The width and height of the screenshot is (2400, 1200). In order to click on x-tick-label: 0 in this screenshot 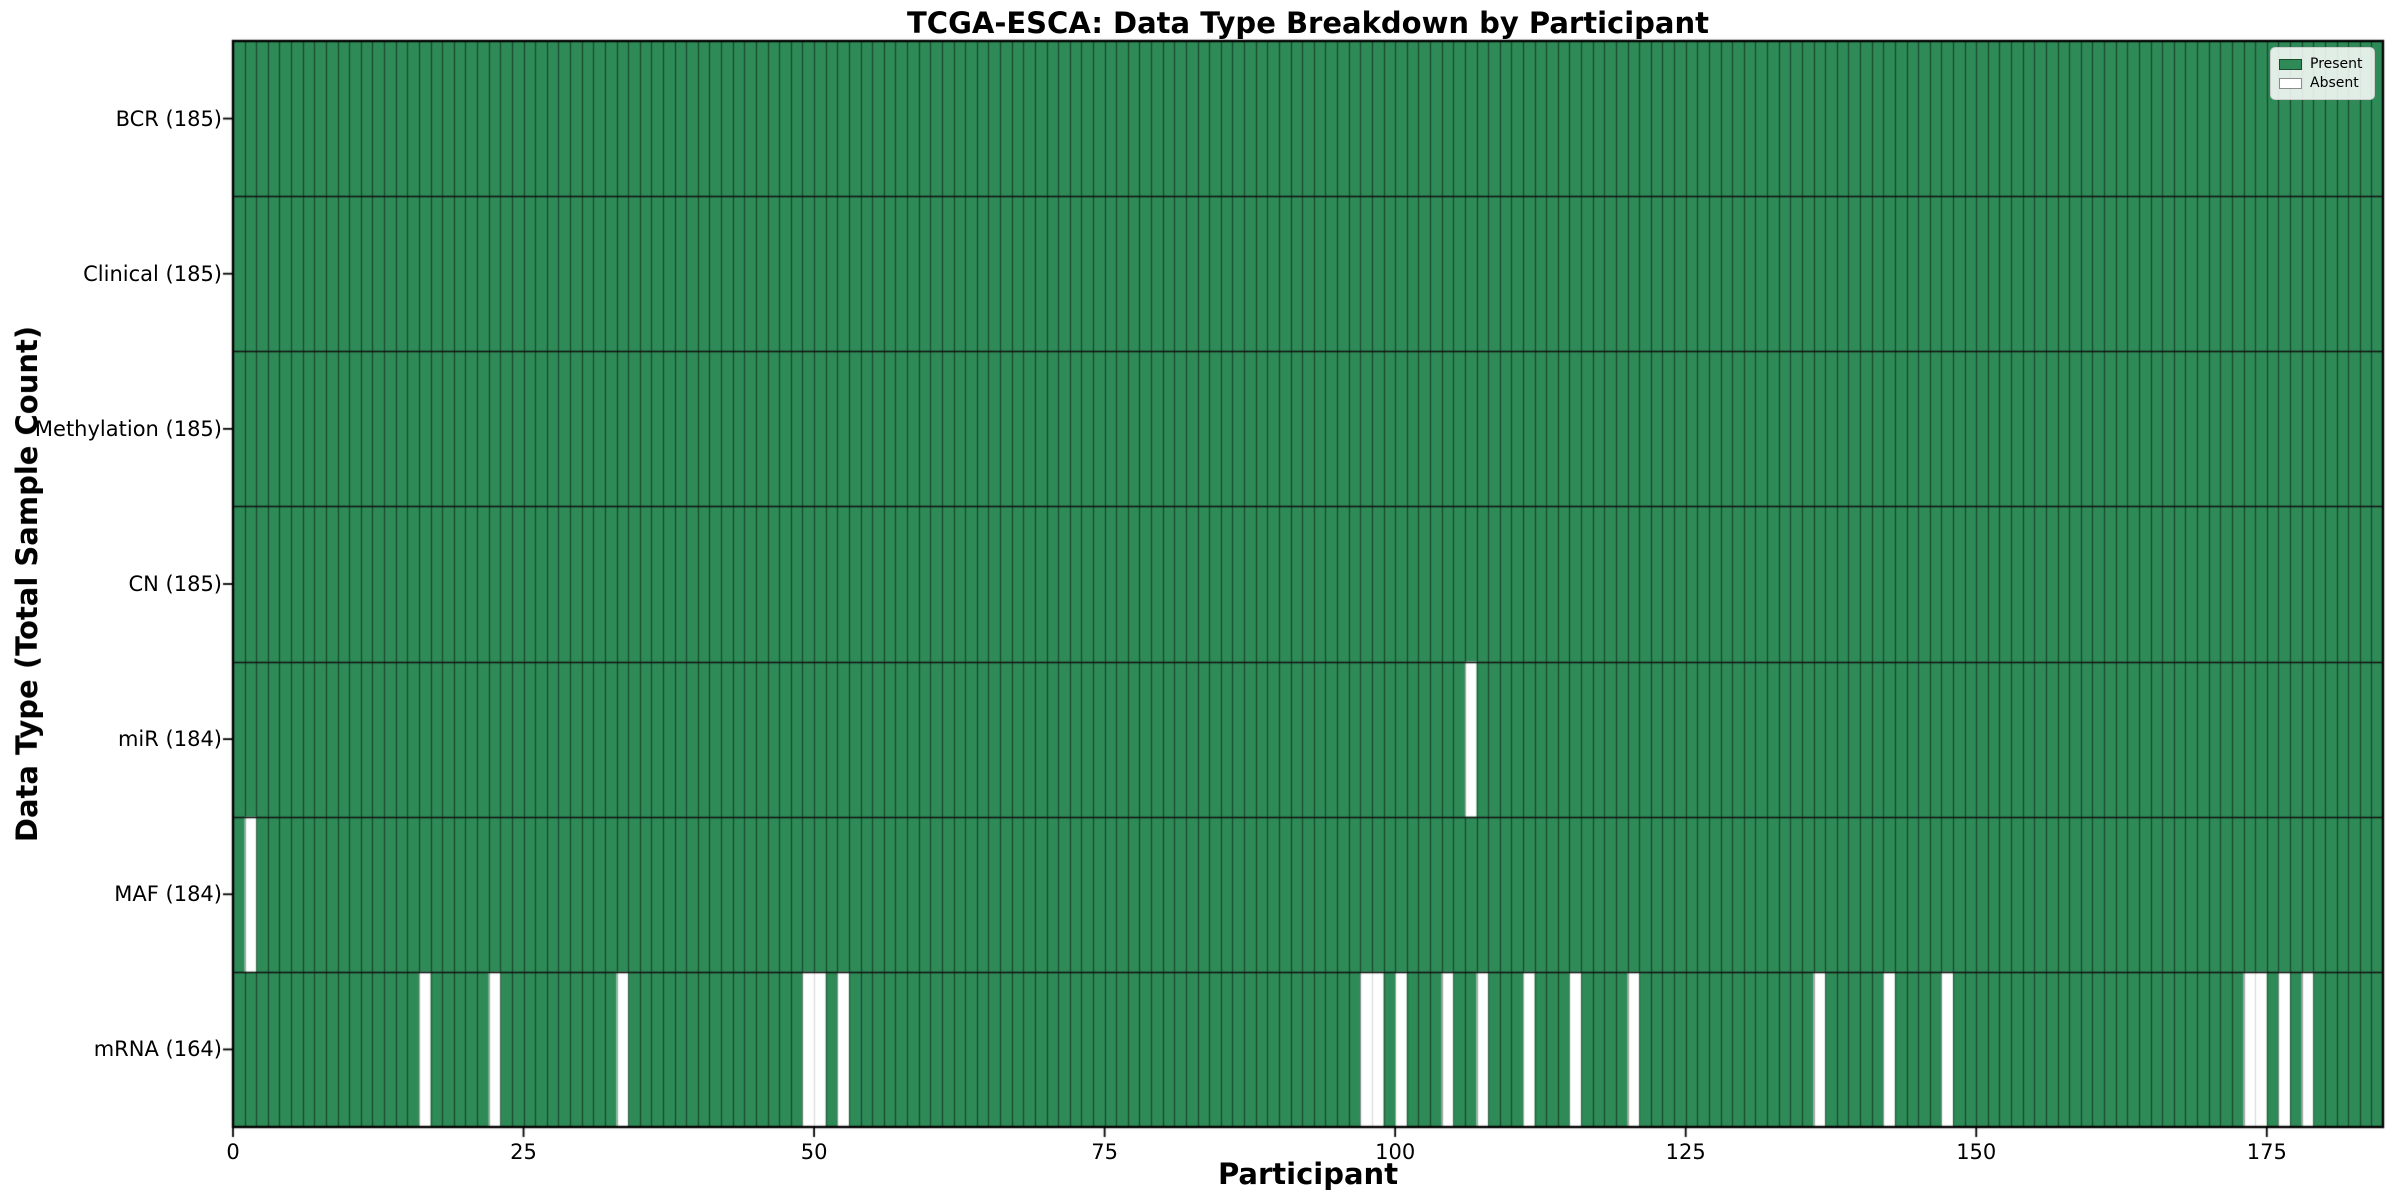, I will do `click(233, 1152)`.